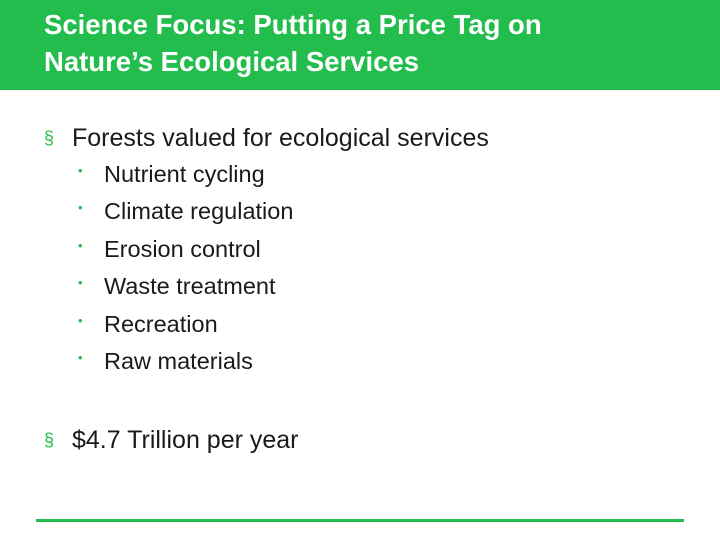 This screenshot has width=720, height=540. I want to click on bullet-value-text: $4.7 Trillion per year, so click(185, 440).